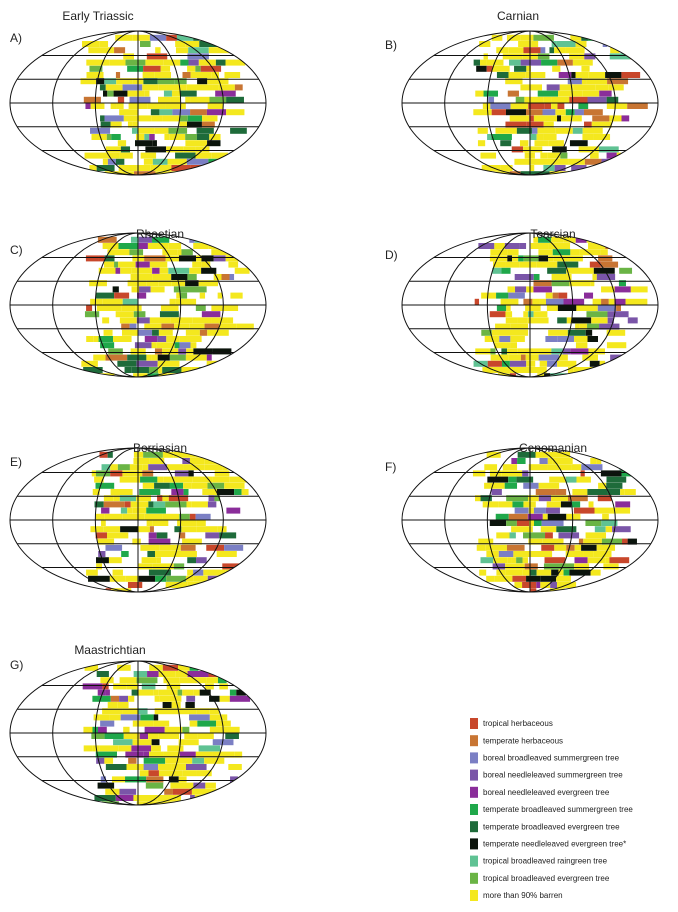  Describe the element at coordinates (160, 448) in the screenshot. I see `panel-title: Berriasian` at that location.